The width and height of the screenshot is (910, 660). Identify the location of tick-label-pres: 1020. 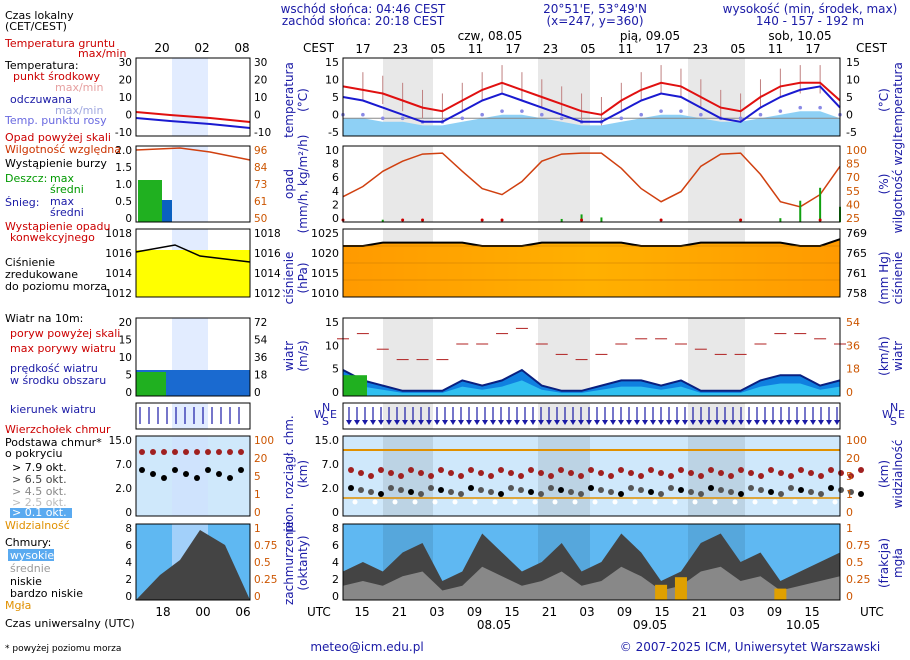
(325, 253).